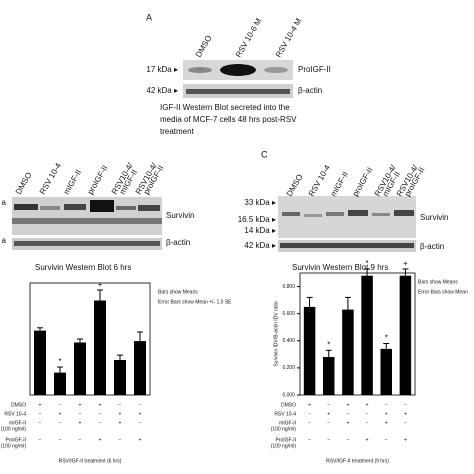 The width and height of the screenshot is (474, 474). I want to click on kda-label: 16.5 kDa ▸, so click(257, 219).